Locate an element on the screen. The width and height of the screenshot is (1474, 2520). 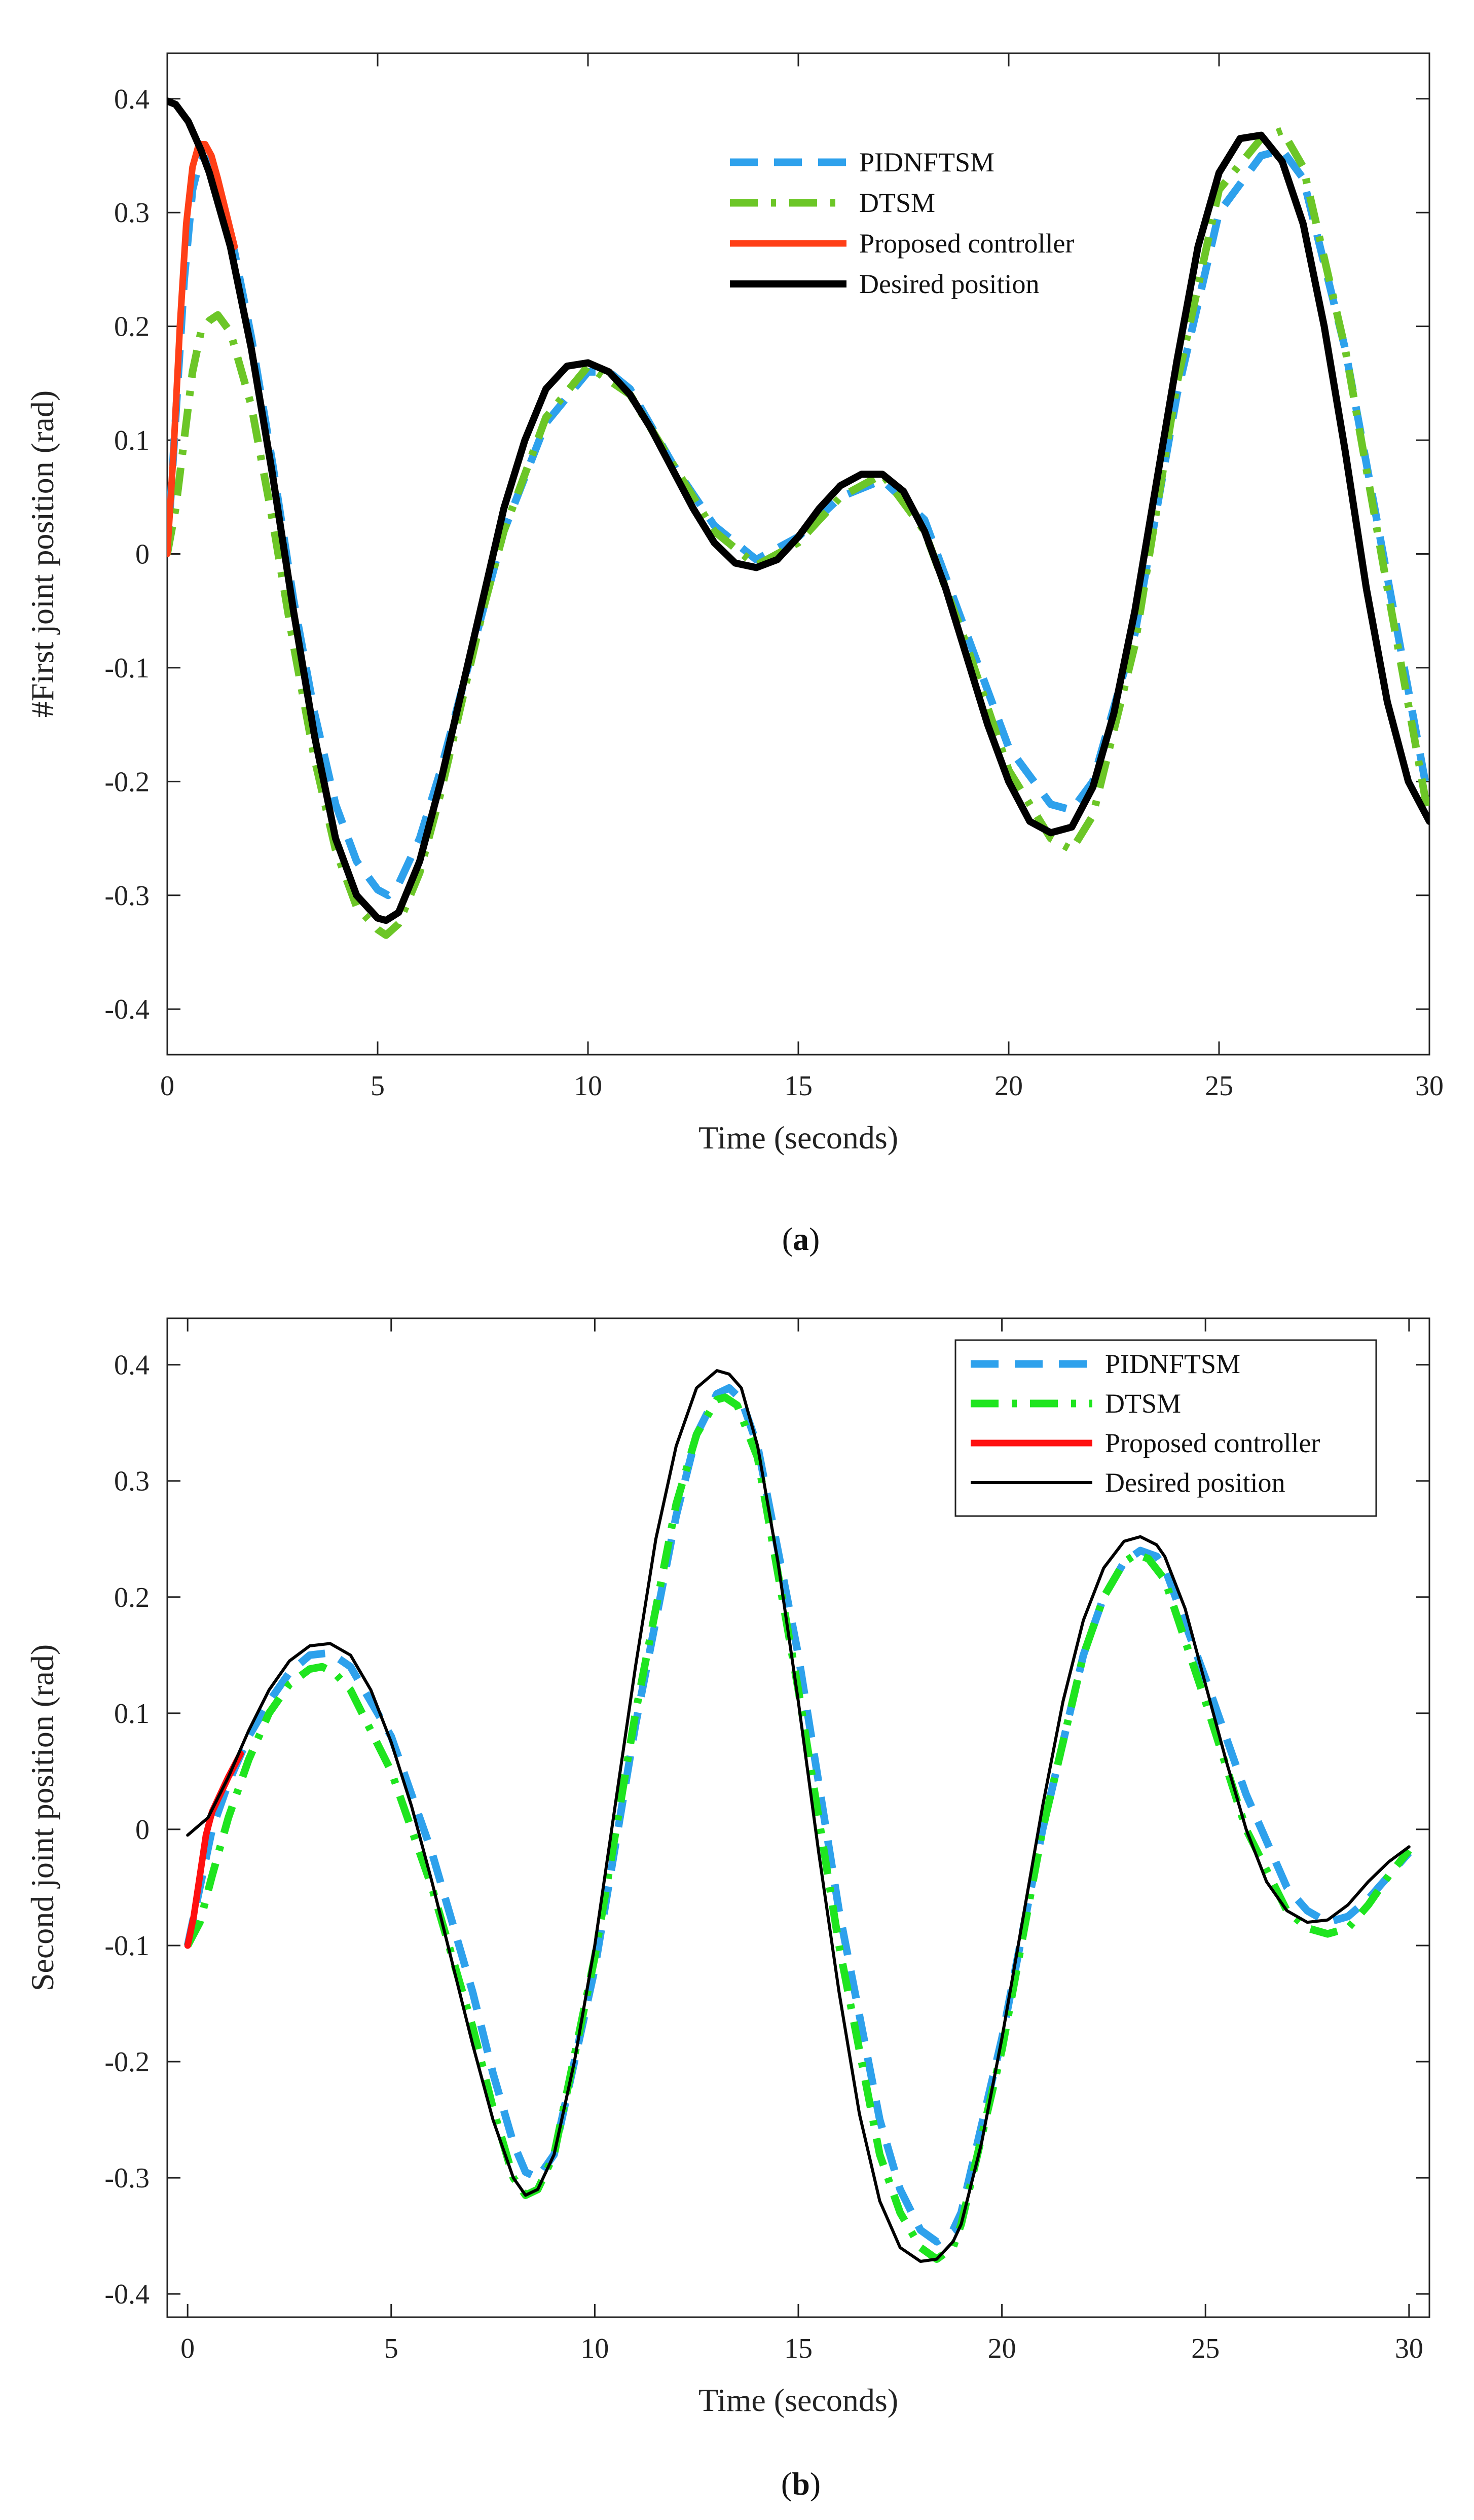
caption-letter: a is located at coordinates (801, 1239).